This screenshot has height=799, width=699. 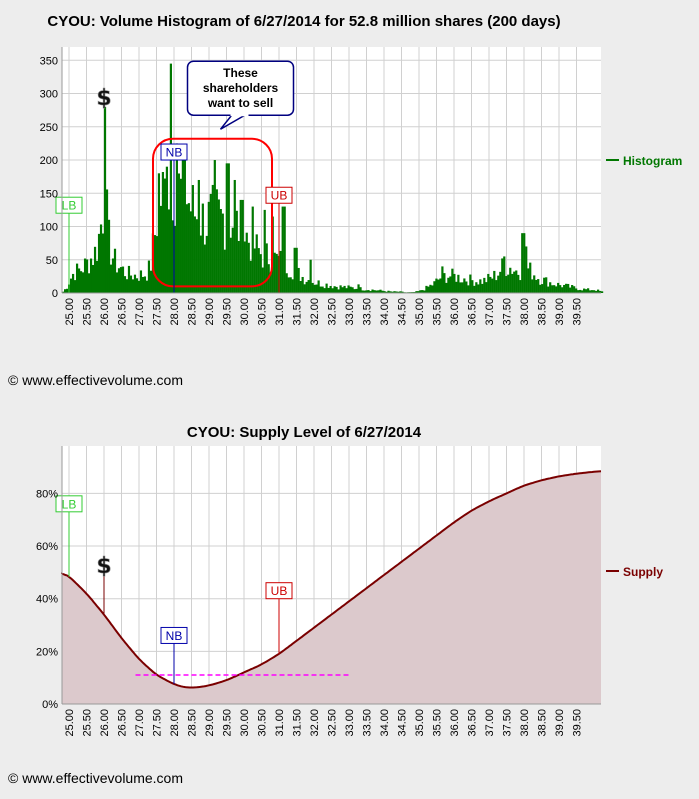 What do you see at coordinates (438, 723) in the screenshot?
I see `supply-x-tick: 35.50` at bounding box center [438, 723].